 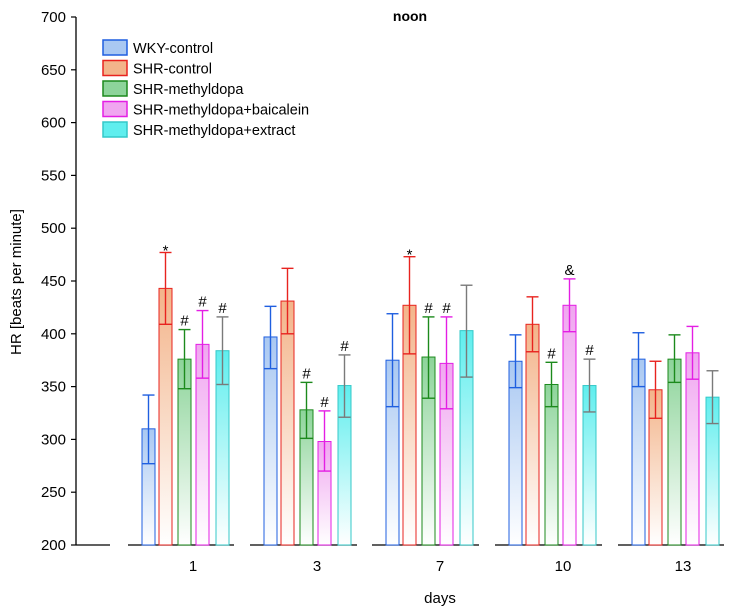 I want to click on y-tick-label: 400, so click(x=53, y=334).